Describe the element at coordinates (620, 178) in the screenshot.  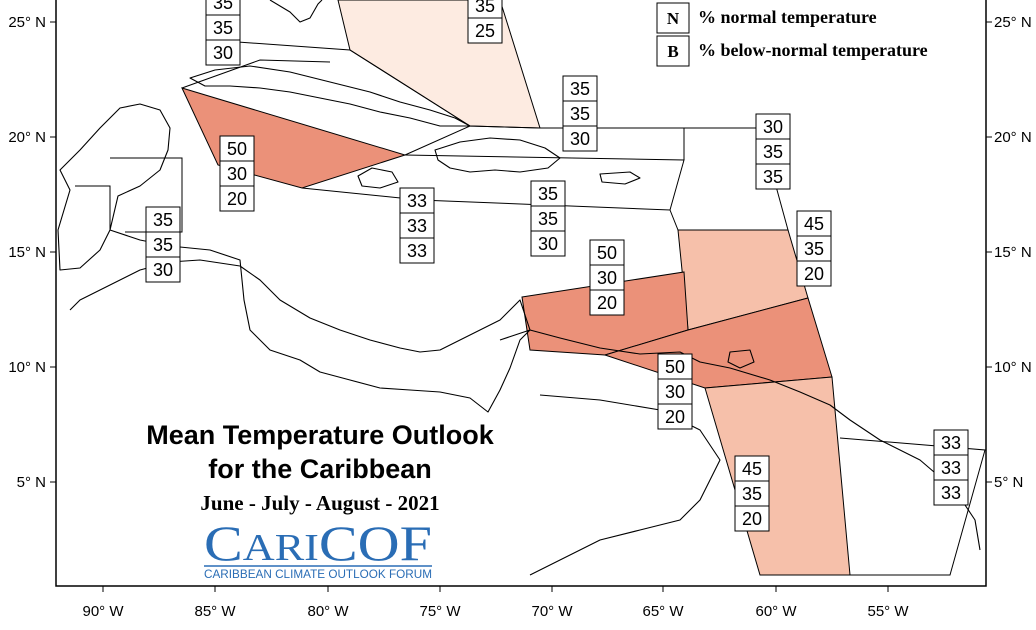
I see `coast-puerto-rico` at that location.